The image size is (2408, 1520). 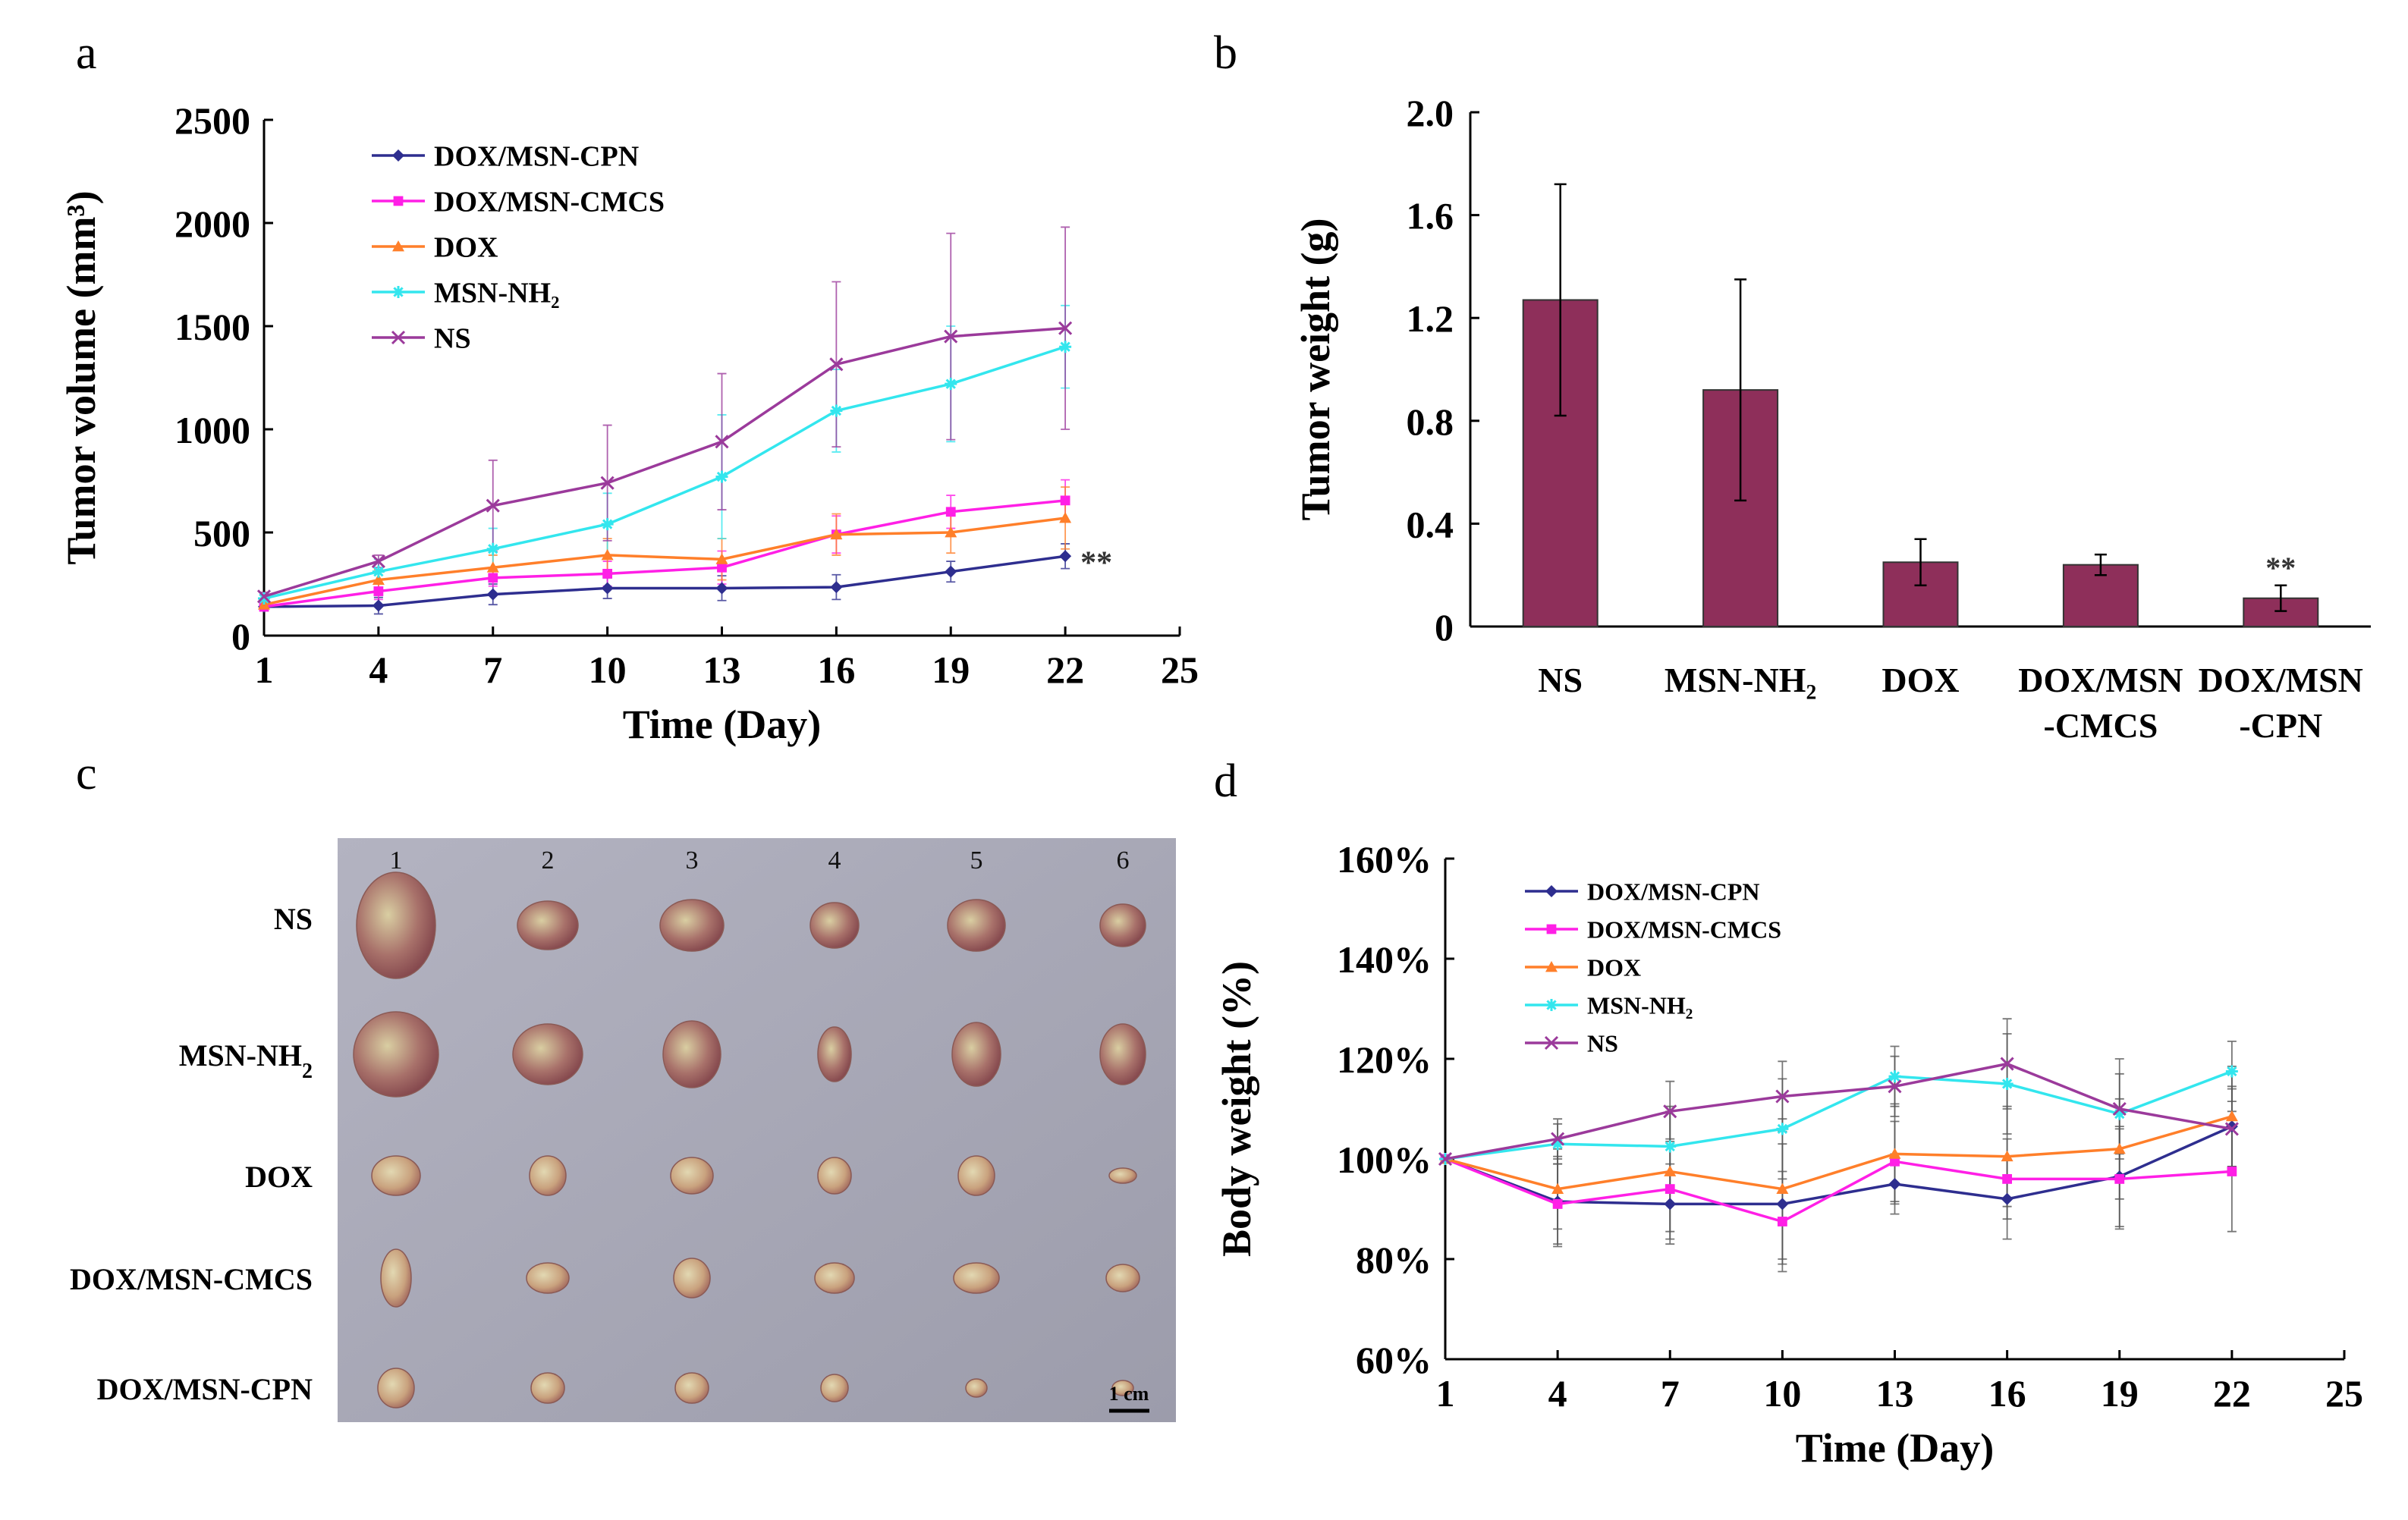 What do you see at coordinates (1225, 781) in the screenshot?
I see `panel-label-d: d` at bounding box center [1225, 781].